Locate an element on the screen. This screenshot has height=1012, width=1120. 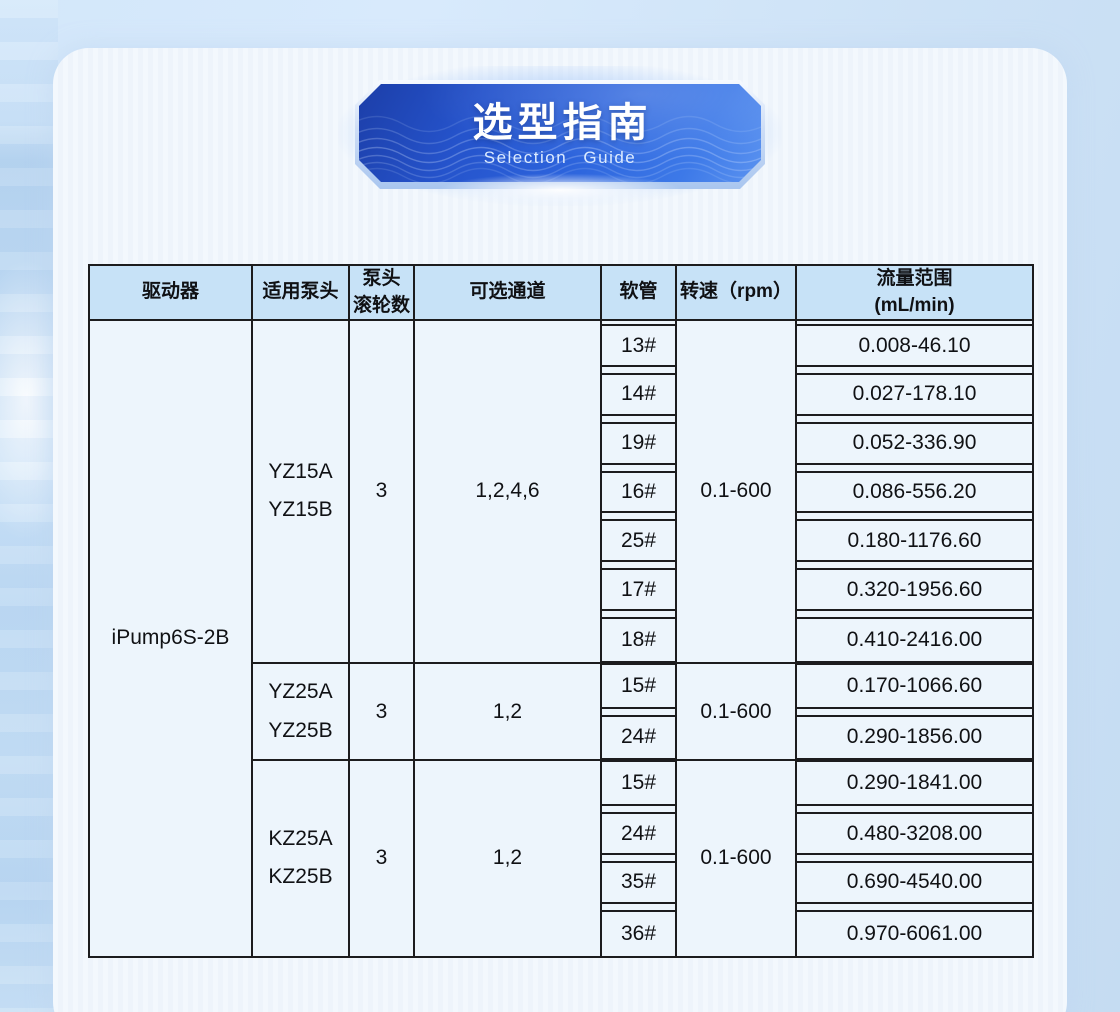
banner-panel: 选型指南 Selection Guide is located at coordinates (560, 133).